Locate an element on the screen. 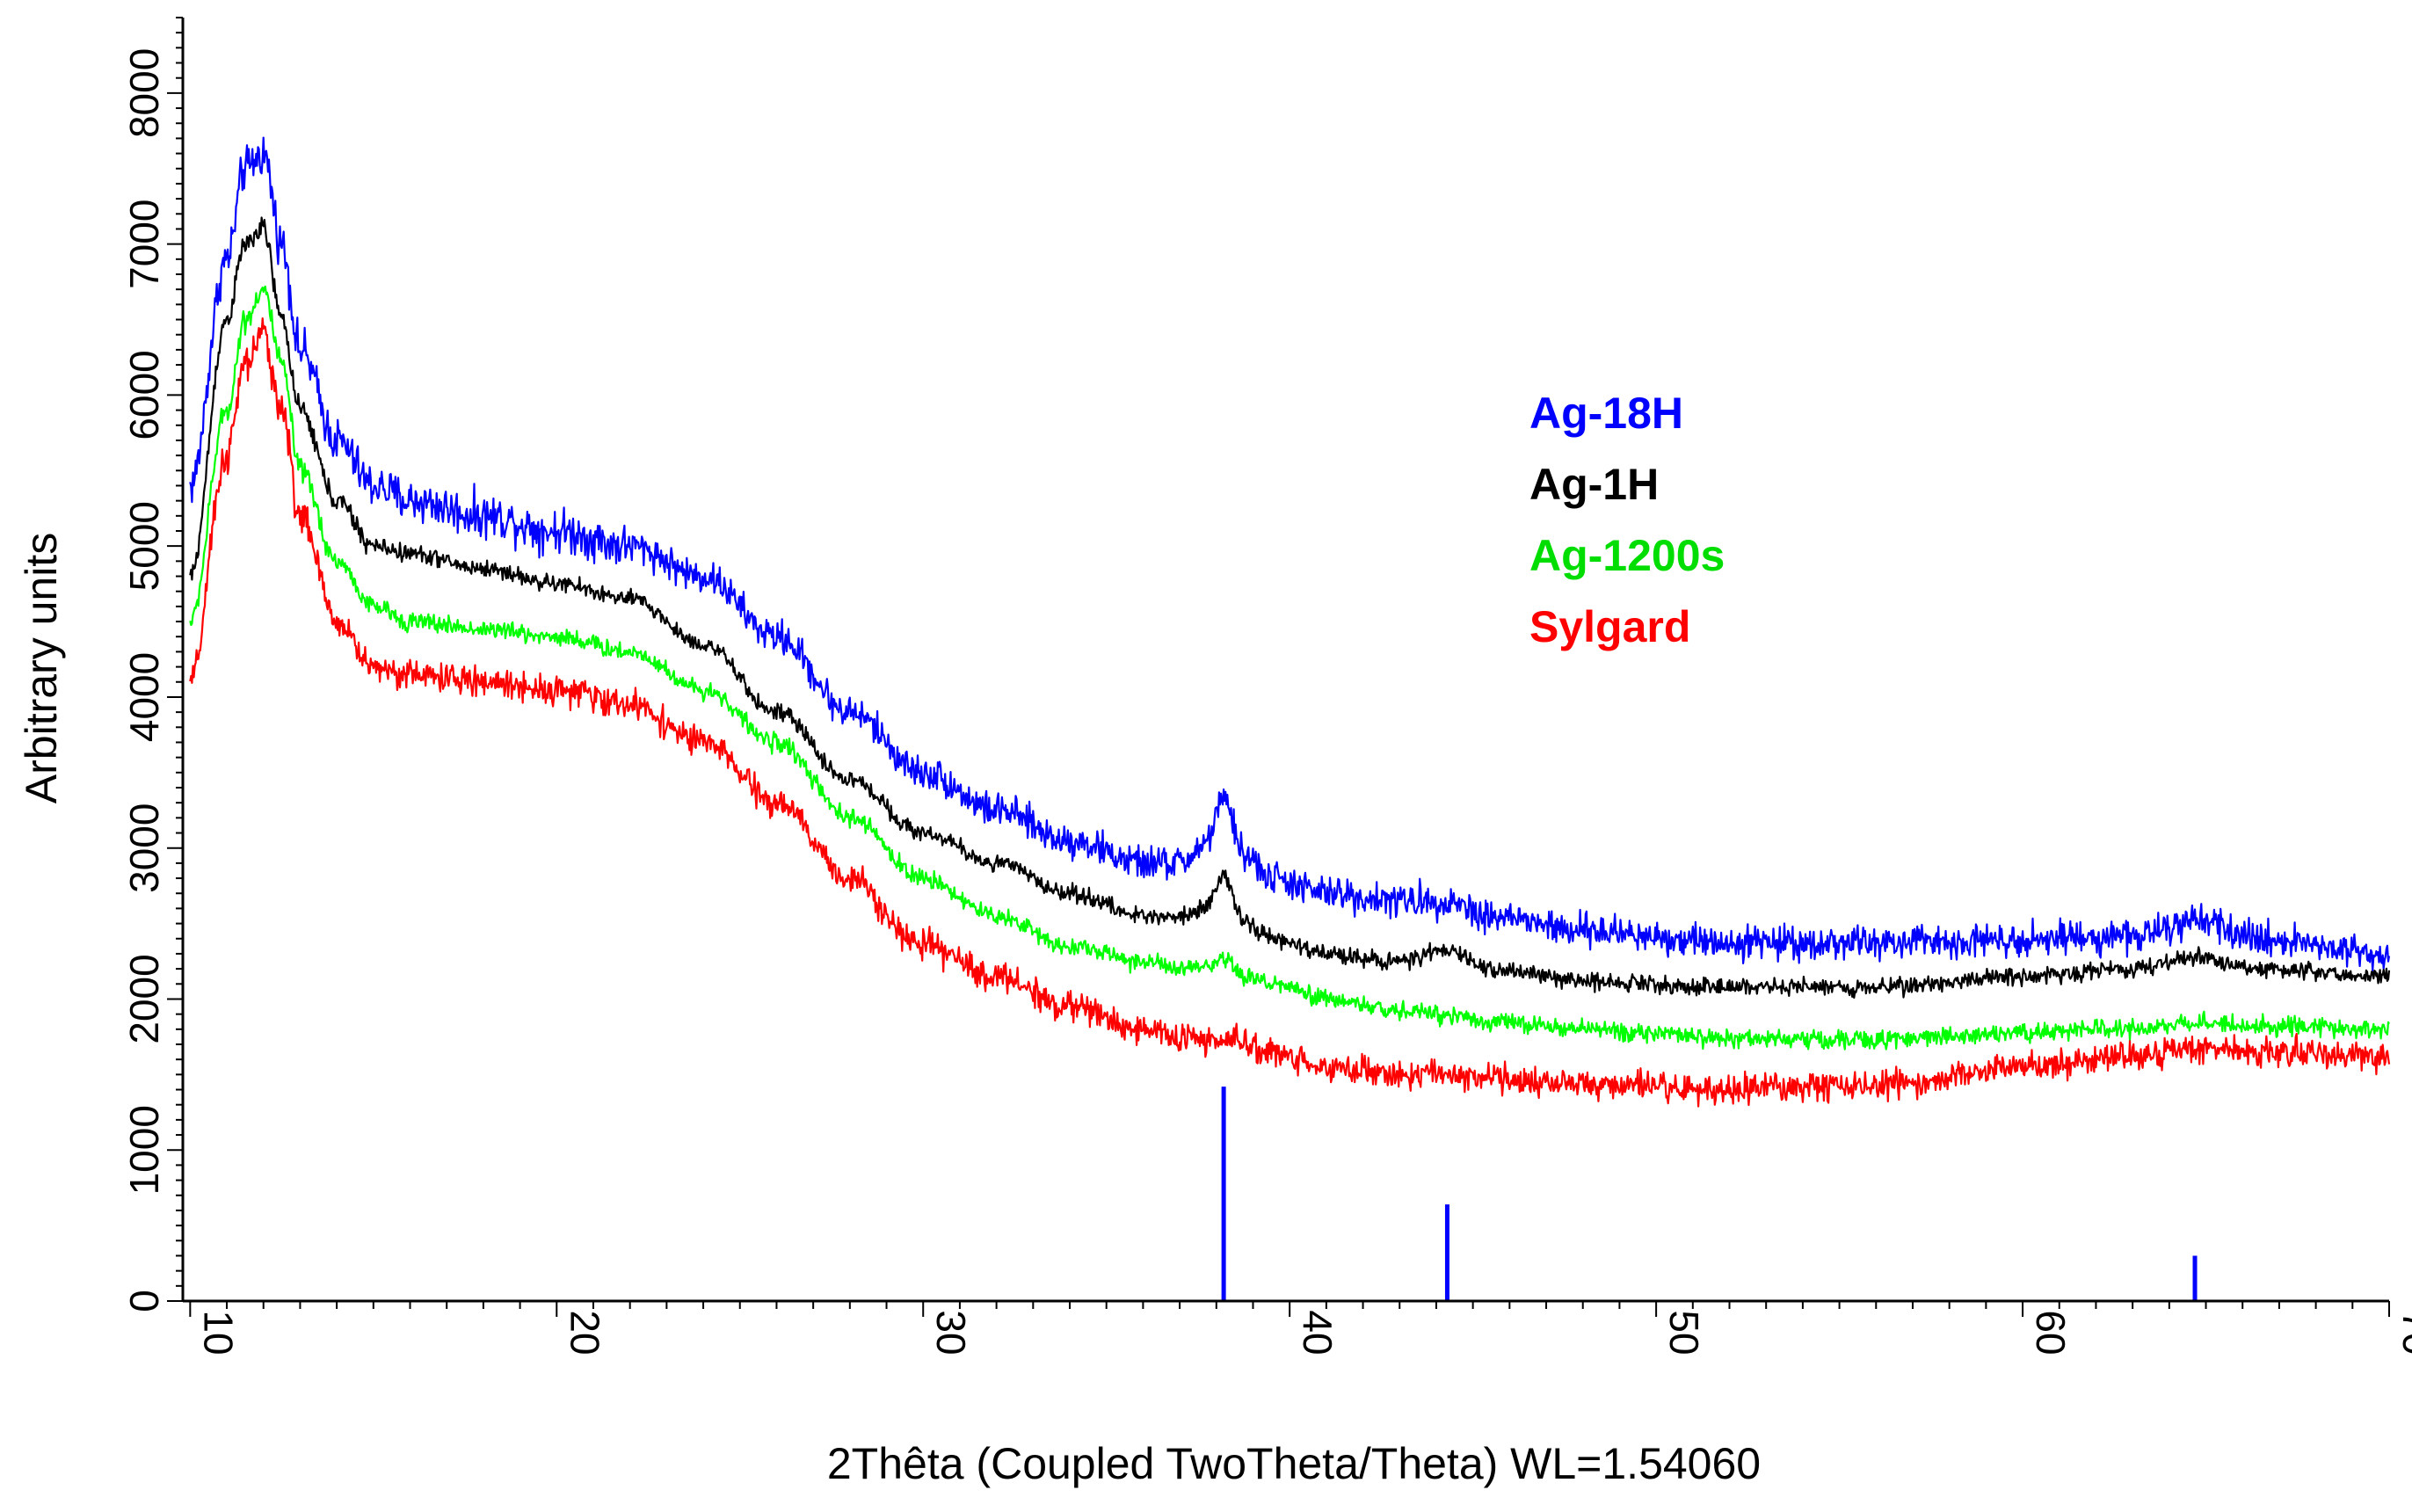  x-tick-label: 10 is located at coordinates (218, 1333).